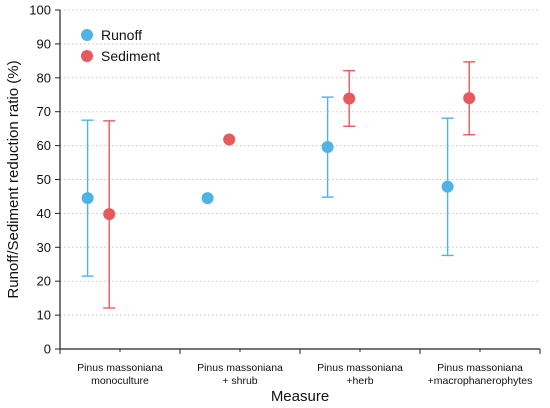 This screenshot has height=408, width=550. I want to click on y-tick-label: 20, so click(44, 281).